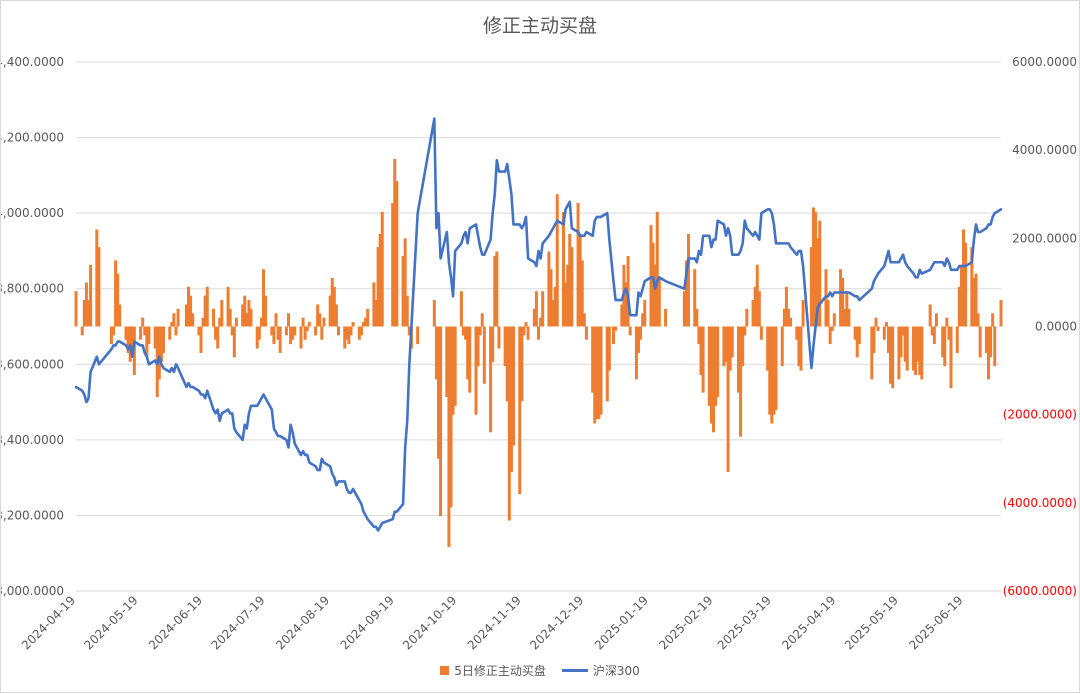 This screenshot has width=1080, height=694. I want to click on x-tick-label: 2024-06-19, so click(175, 622).